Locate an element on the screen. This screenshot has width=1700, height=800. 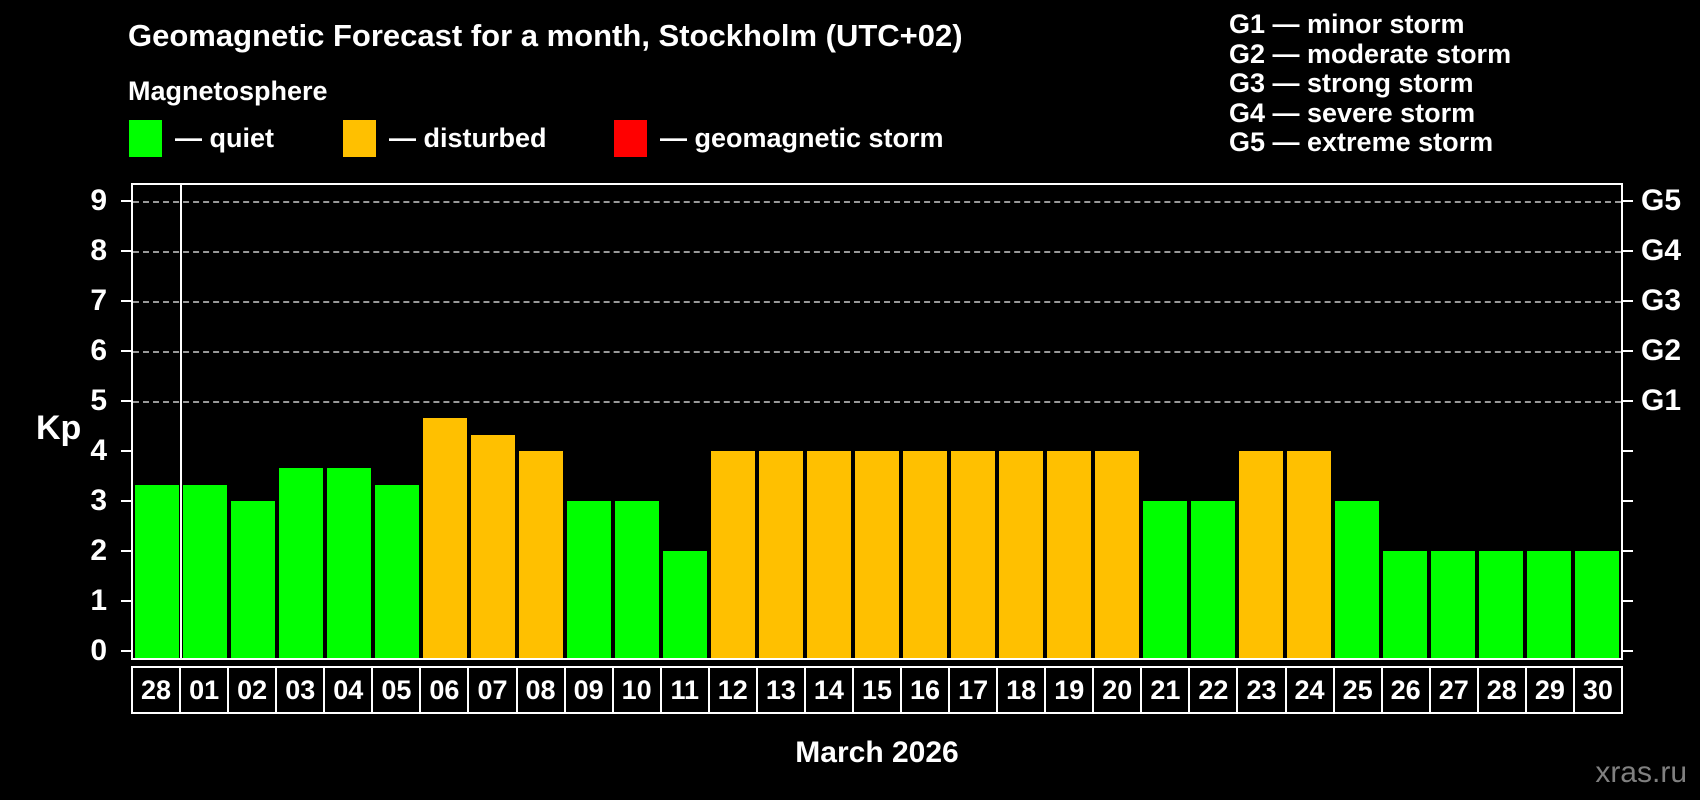
day-label: 04 is located at coordinates (348, 690).